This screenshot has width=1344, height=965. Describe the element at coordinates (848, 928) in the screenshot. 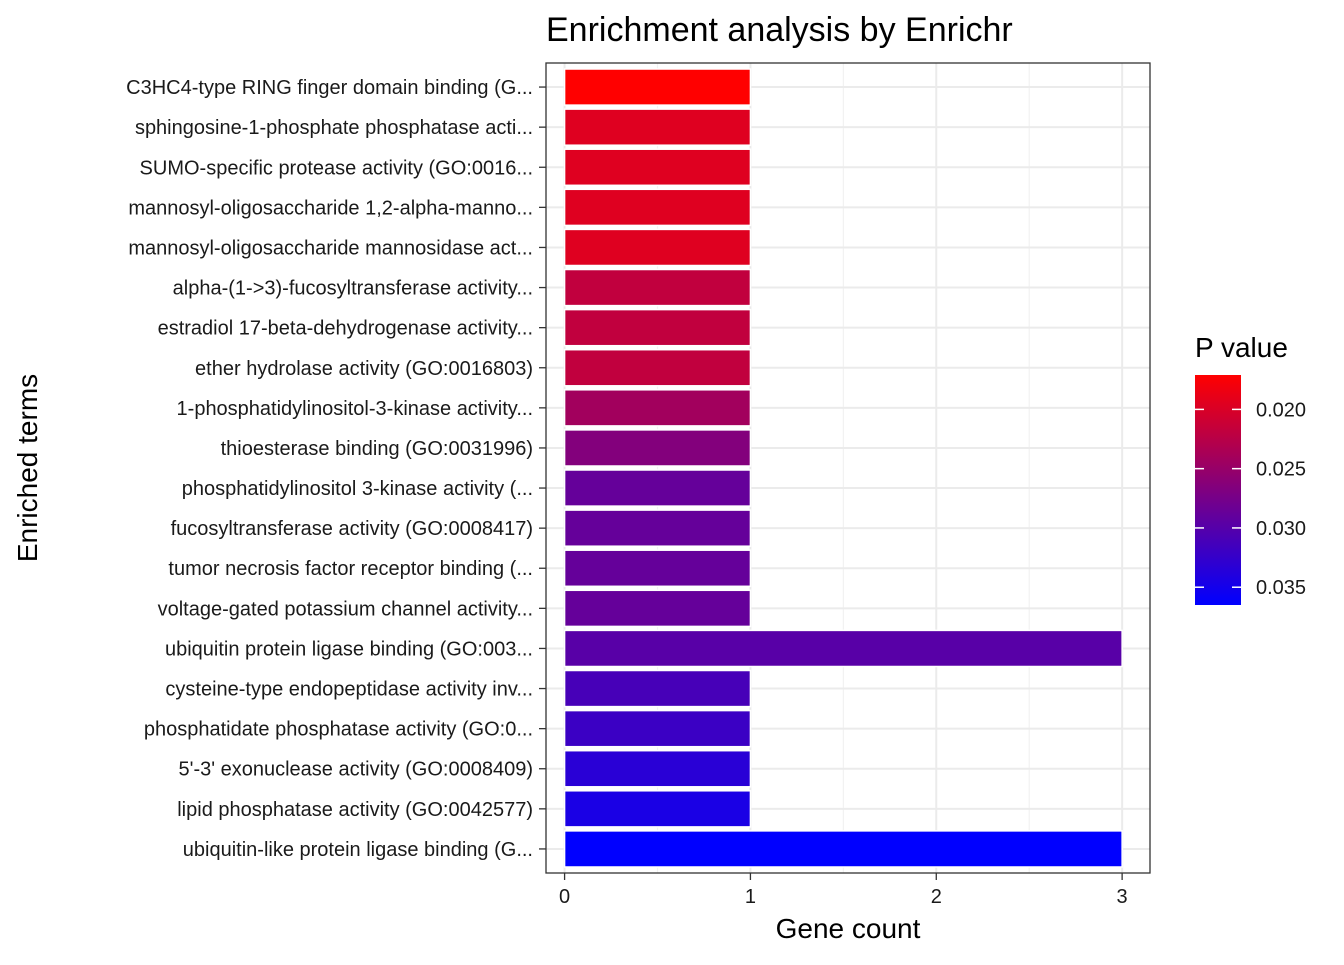

I see `x-axis-title: Gene count` at that location.